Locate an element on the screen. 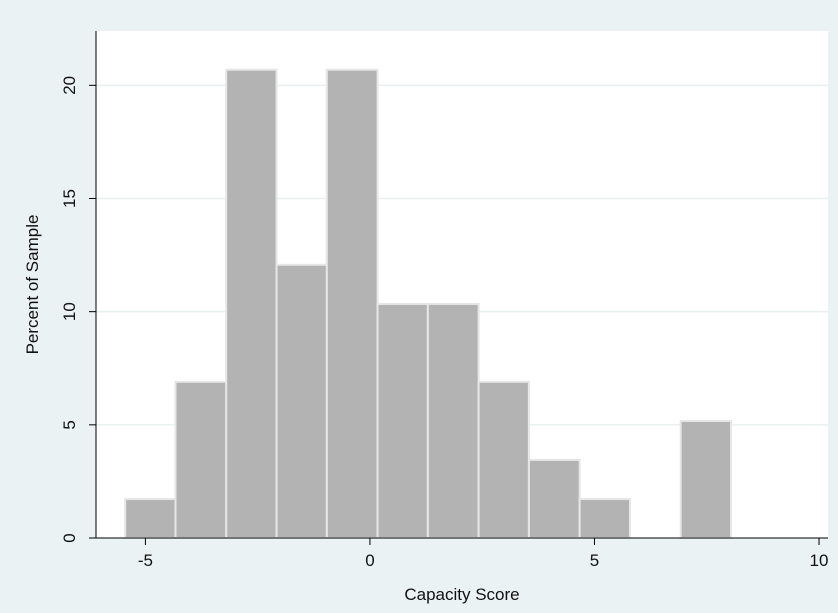 Image resolution: width=838 pixels, height=613 pixels. y-tick-label-5: 5 is located at coordinates (69, 424).